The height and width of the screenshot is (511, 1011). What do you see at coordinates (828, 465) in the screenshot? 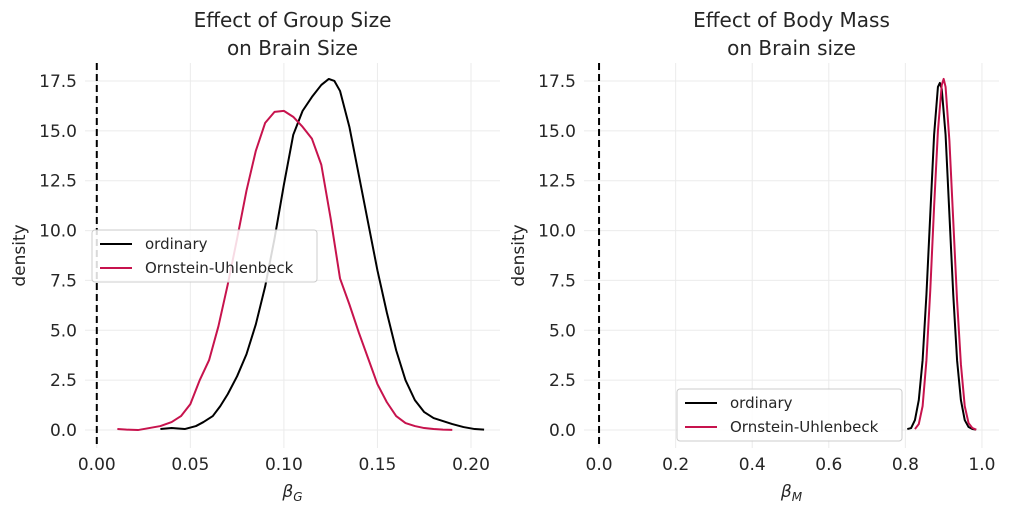
I see `x-tick-label: 0.6` at bounding box center [828, 465].